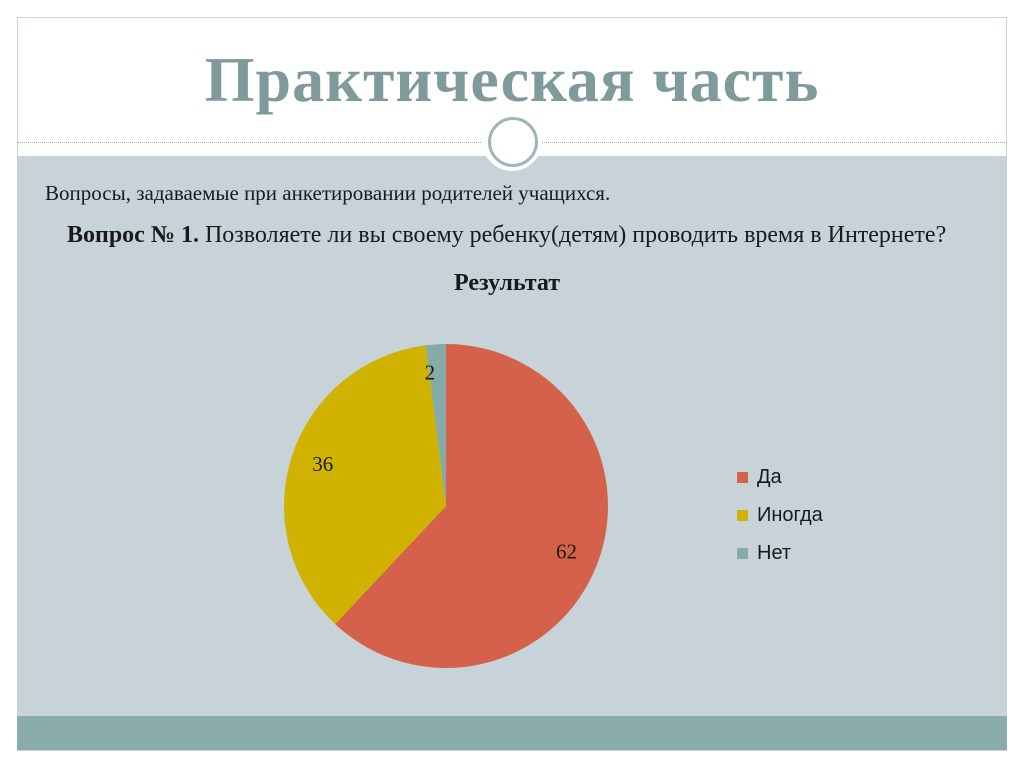 The width and height of the screenshot is (1024, 768). I want to click on question-label: Вопрос № 1., so click(133, 235).